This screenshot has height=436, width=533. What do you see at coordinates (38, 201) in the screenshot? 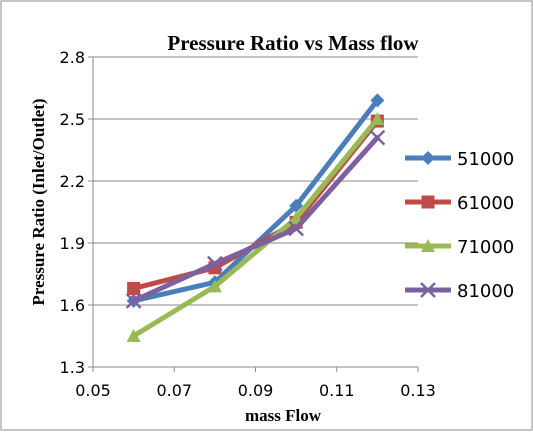
I see `y-axis-label: Pressure Ratio (Inlet/Outlet)` at bounding box center [38, 201].